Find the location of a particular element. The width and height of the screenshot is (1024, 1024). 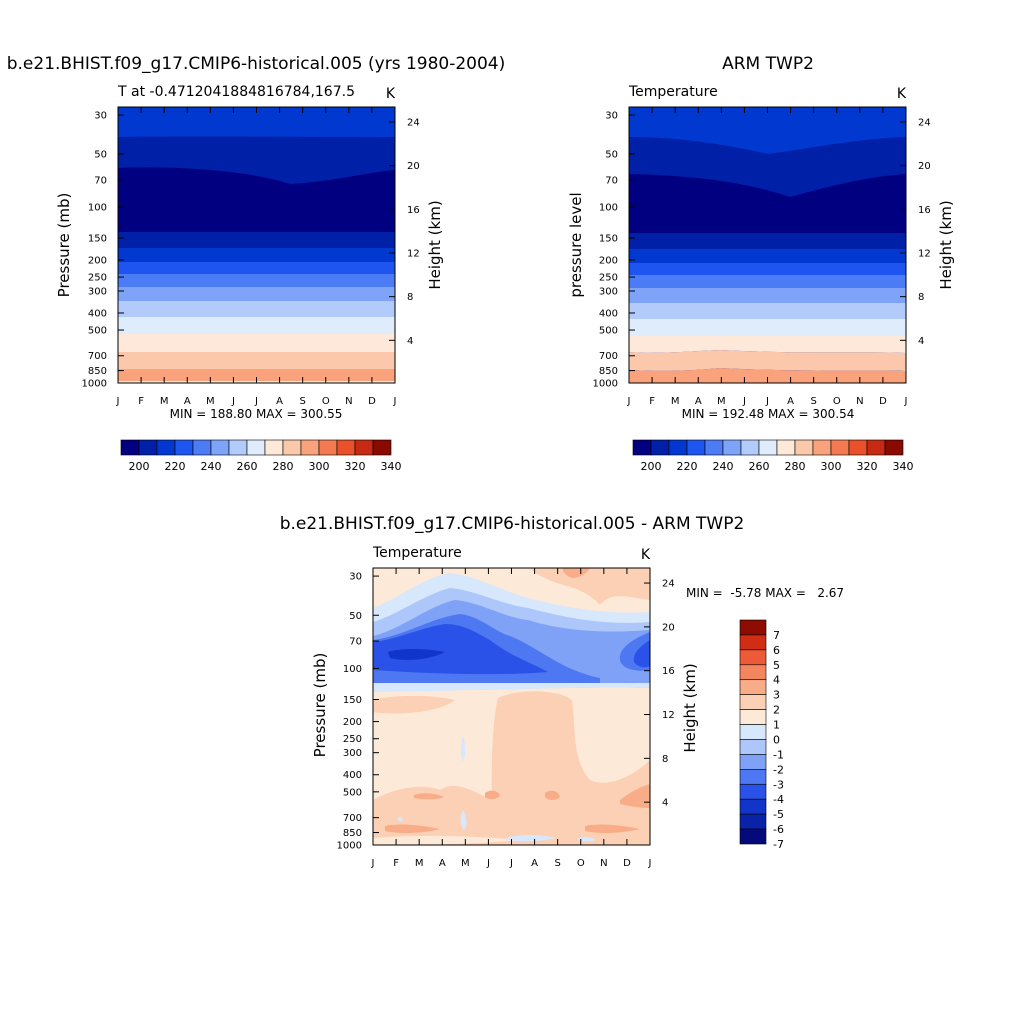

colorbar-label: -3 is located at coordinates (778, 784).